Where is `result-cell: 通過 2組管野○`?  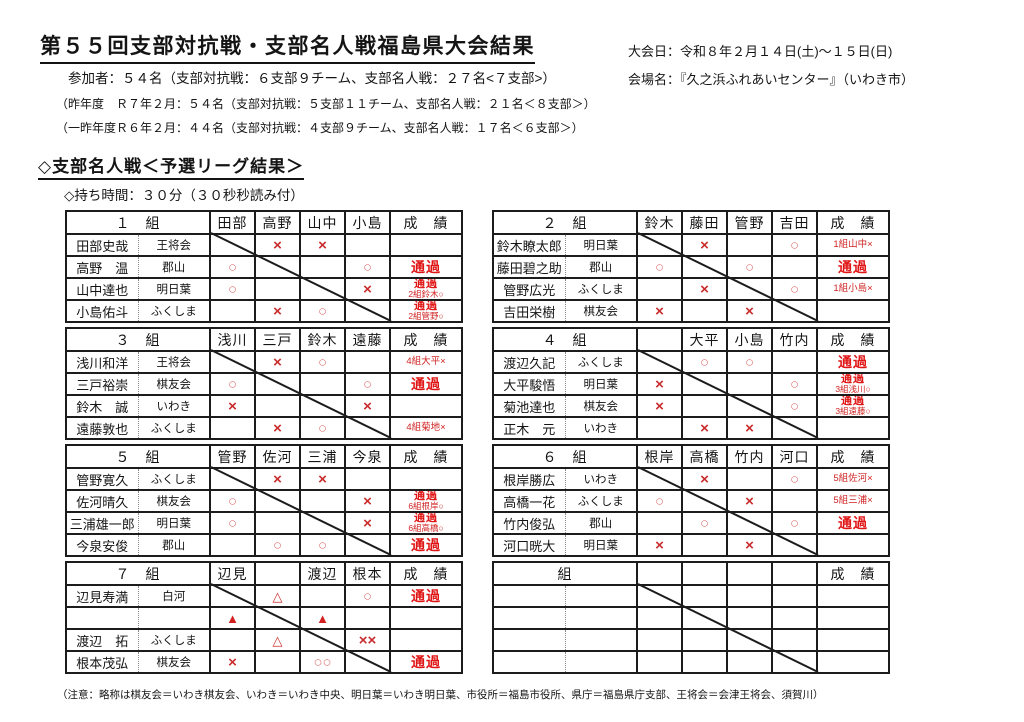
result-cell: 通過 2組管野○ is located at coordinates (426, 311).